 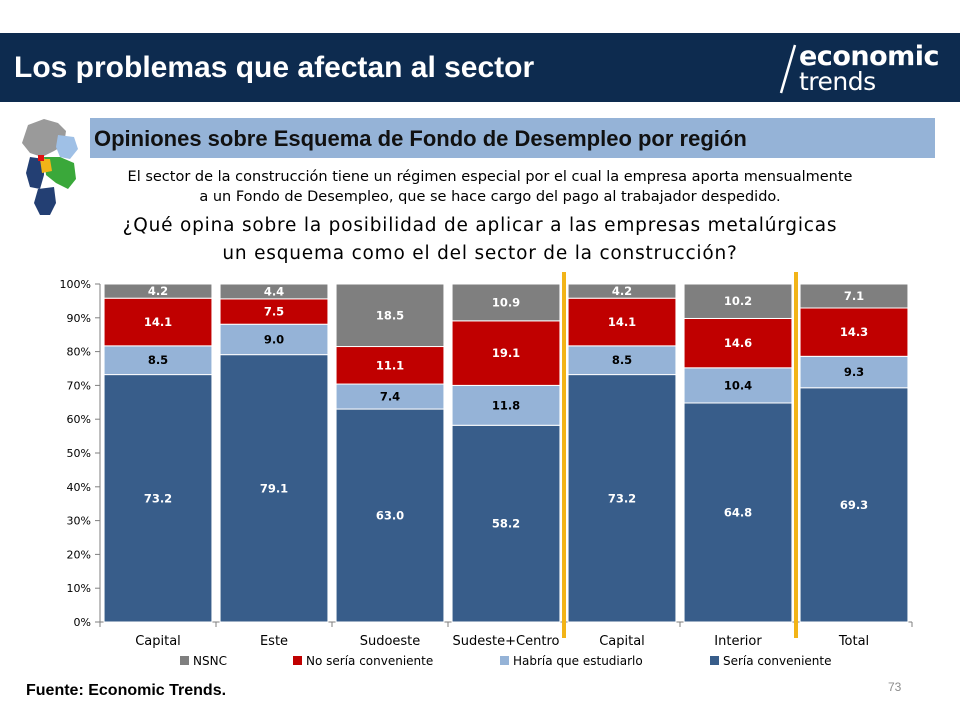 I want to click on y-tick-label: 70%, so click(x=79, y=385).